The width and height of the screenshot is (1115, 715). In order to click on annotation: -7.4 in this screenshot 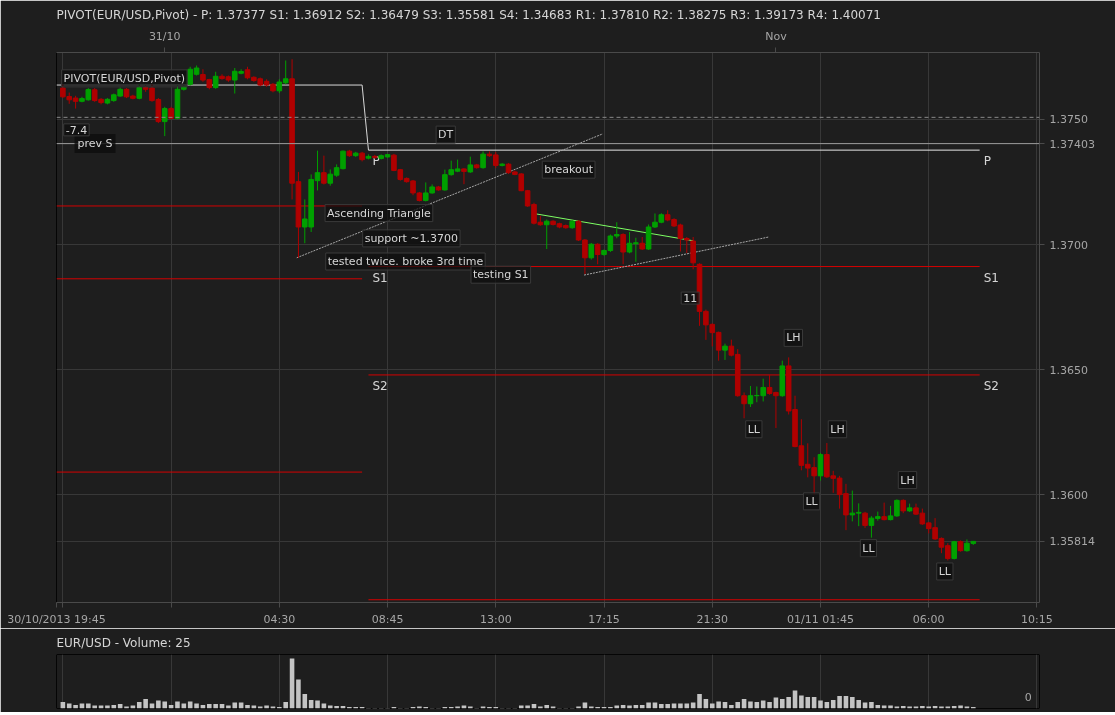, I will do `click(76, 130)`.